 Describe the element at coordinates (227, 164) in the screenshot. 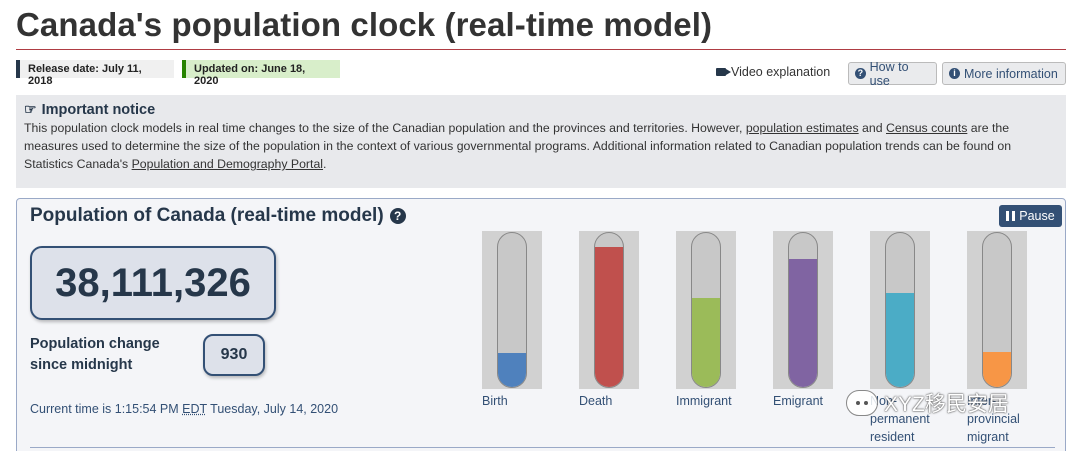

I see `population-demography-portal-link: Population and Demography Portal` at that location.